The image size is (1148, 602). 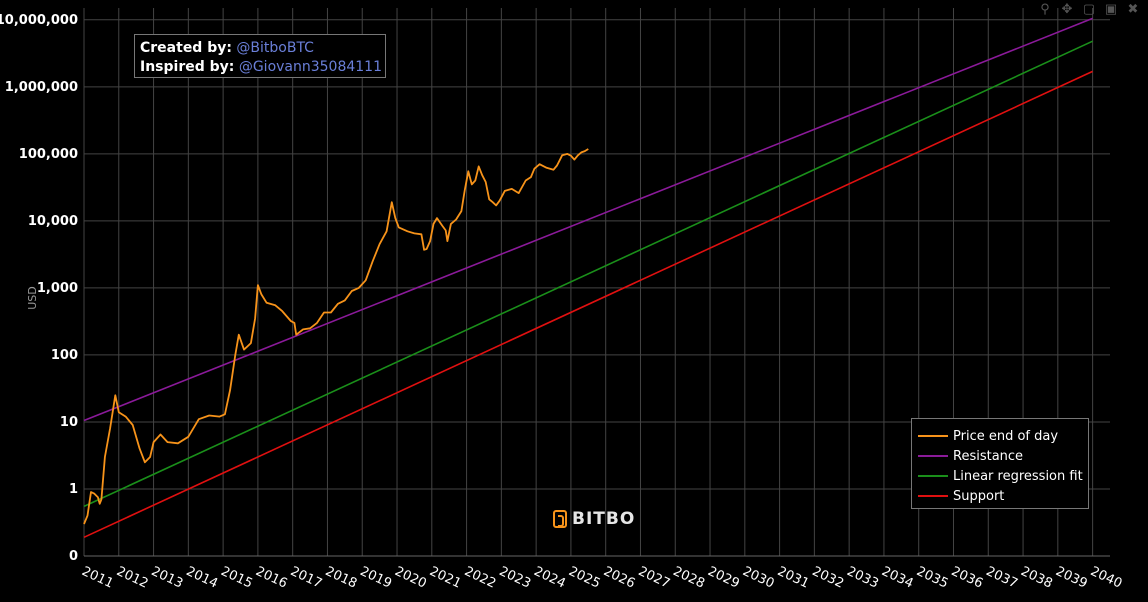 I want to click on x-tick-label: 2036, so click(x=967, y=578).